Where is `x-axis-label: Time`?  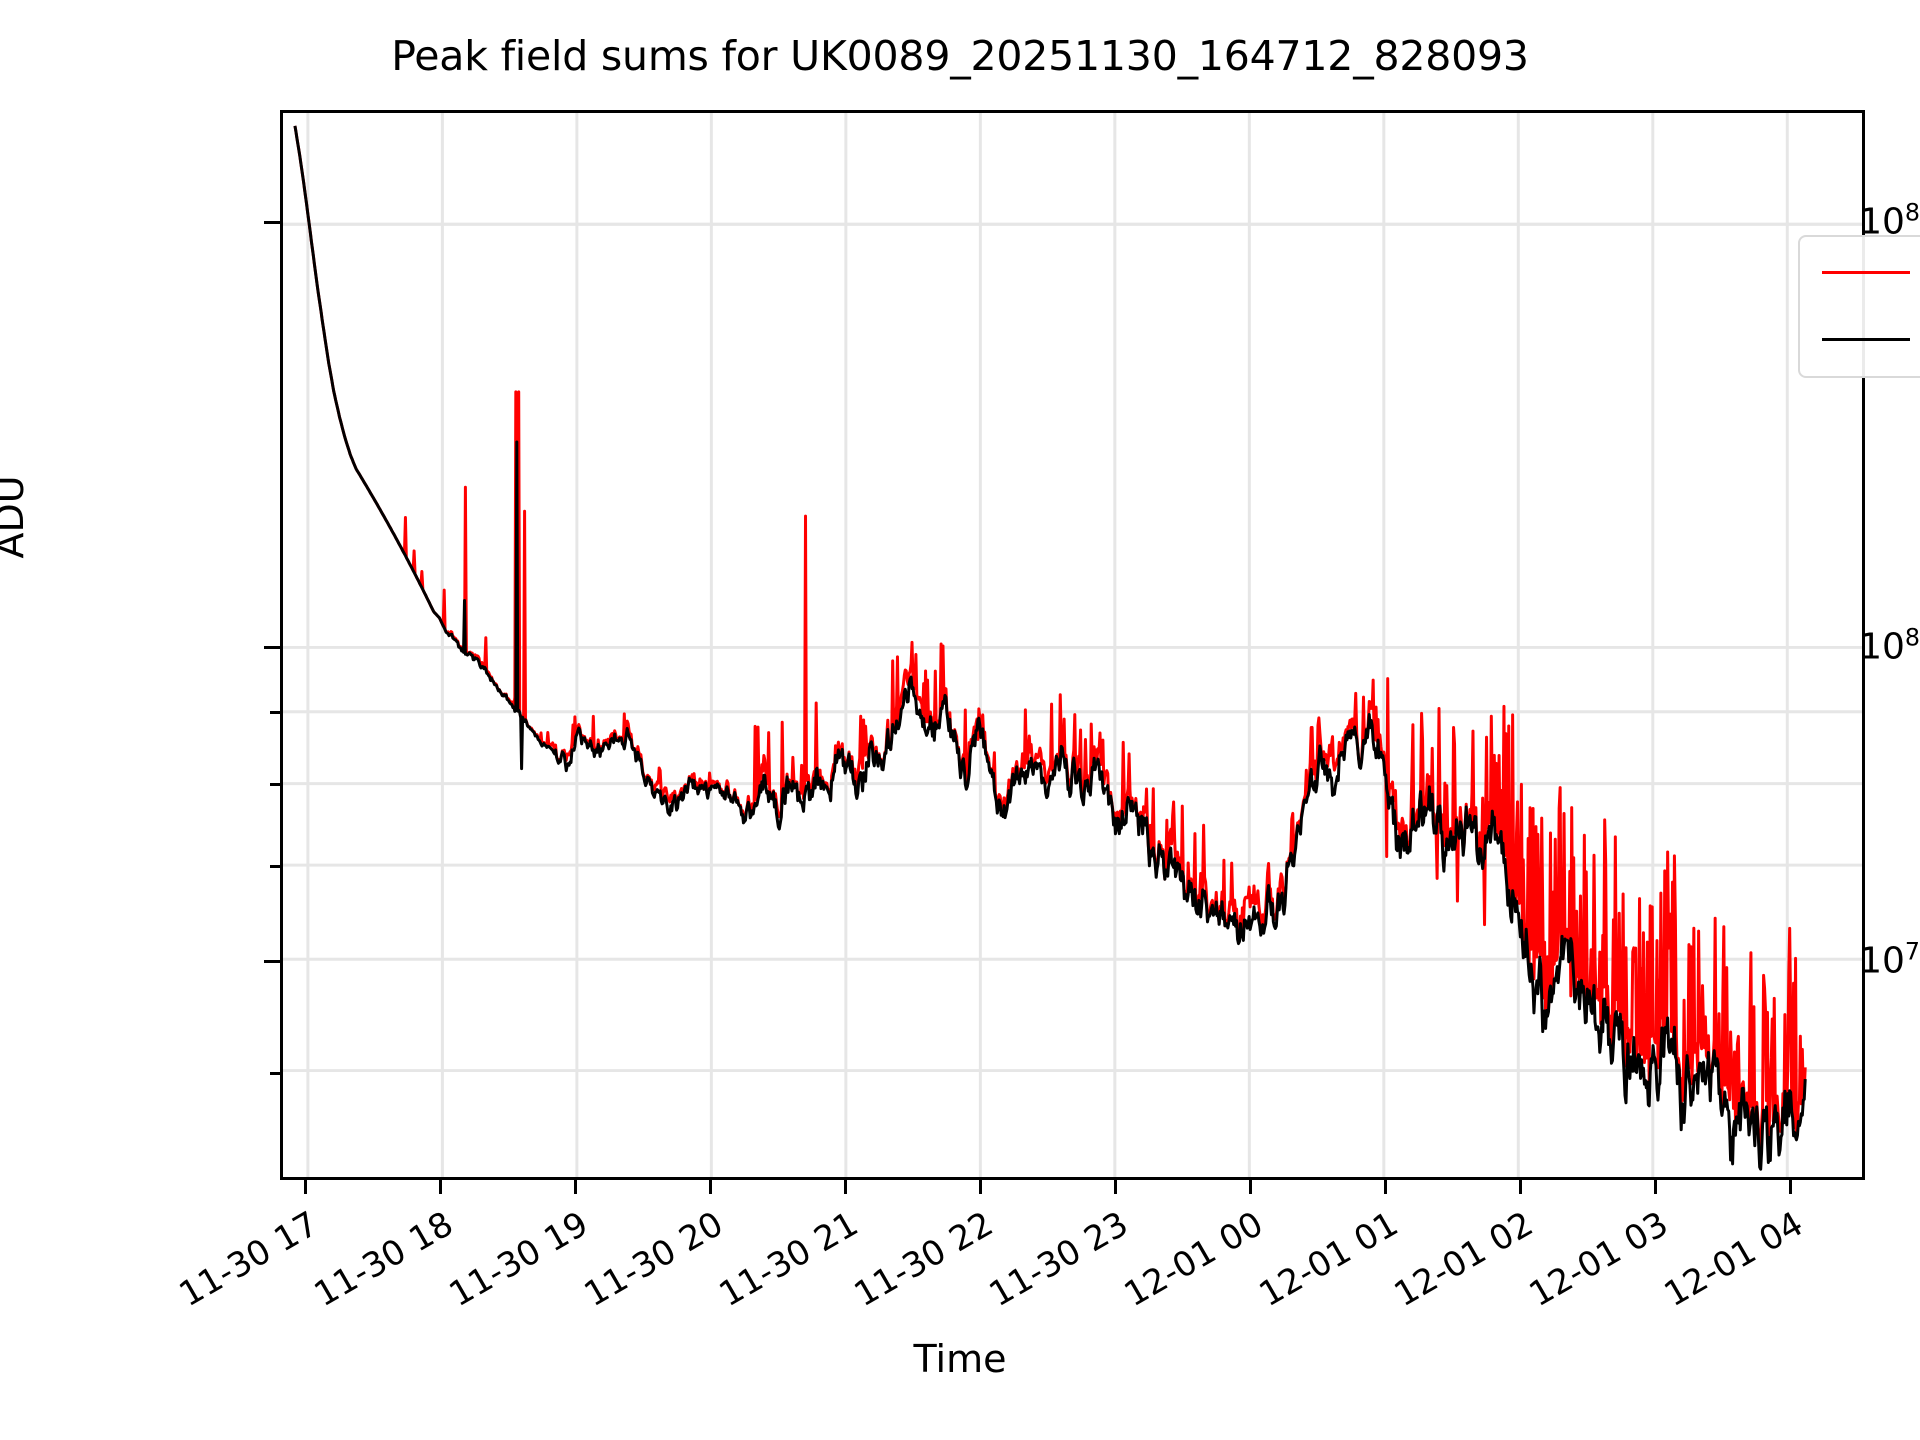
x-axis-label: Time is located at coordinates (960, 1359).